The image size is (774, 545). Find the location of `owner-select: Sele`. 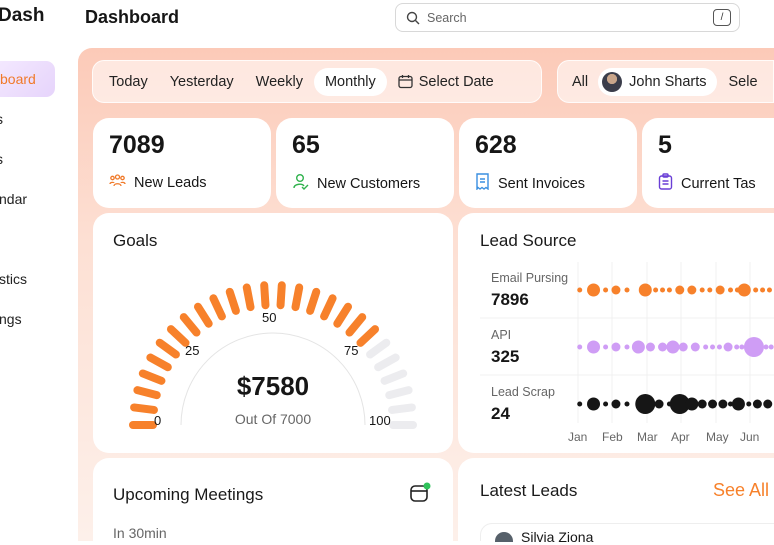

owner-select: Sele is located at coordinates (743, 81).